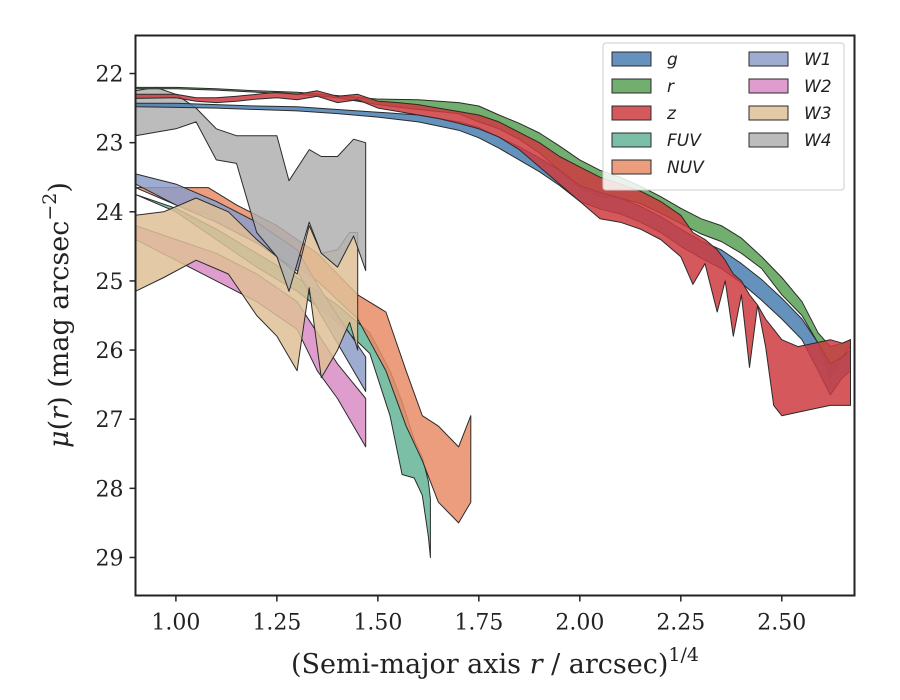  Describe the element at coordinates (276, 623) in the screenshot. I see `x-tick-label: 1.25` at that location.